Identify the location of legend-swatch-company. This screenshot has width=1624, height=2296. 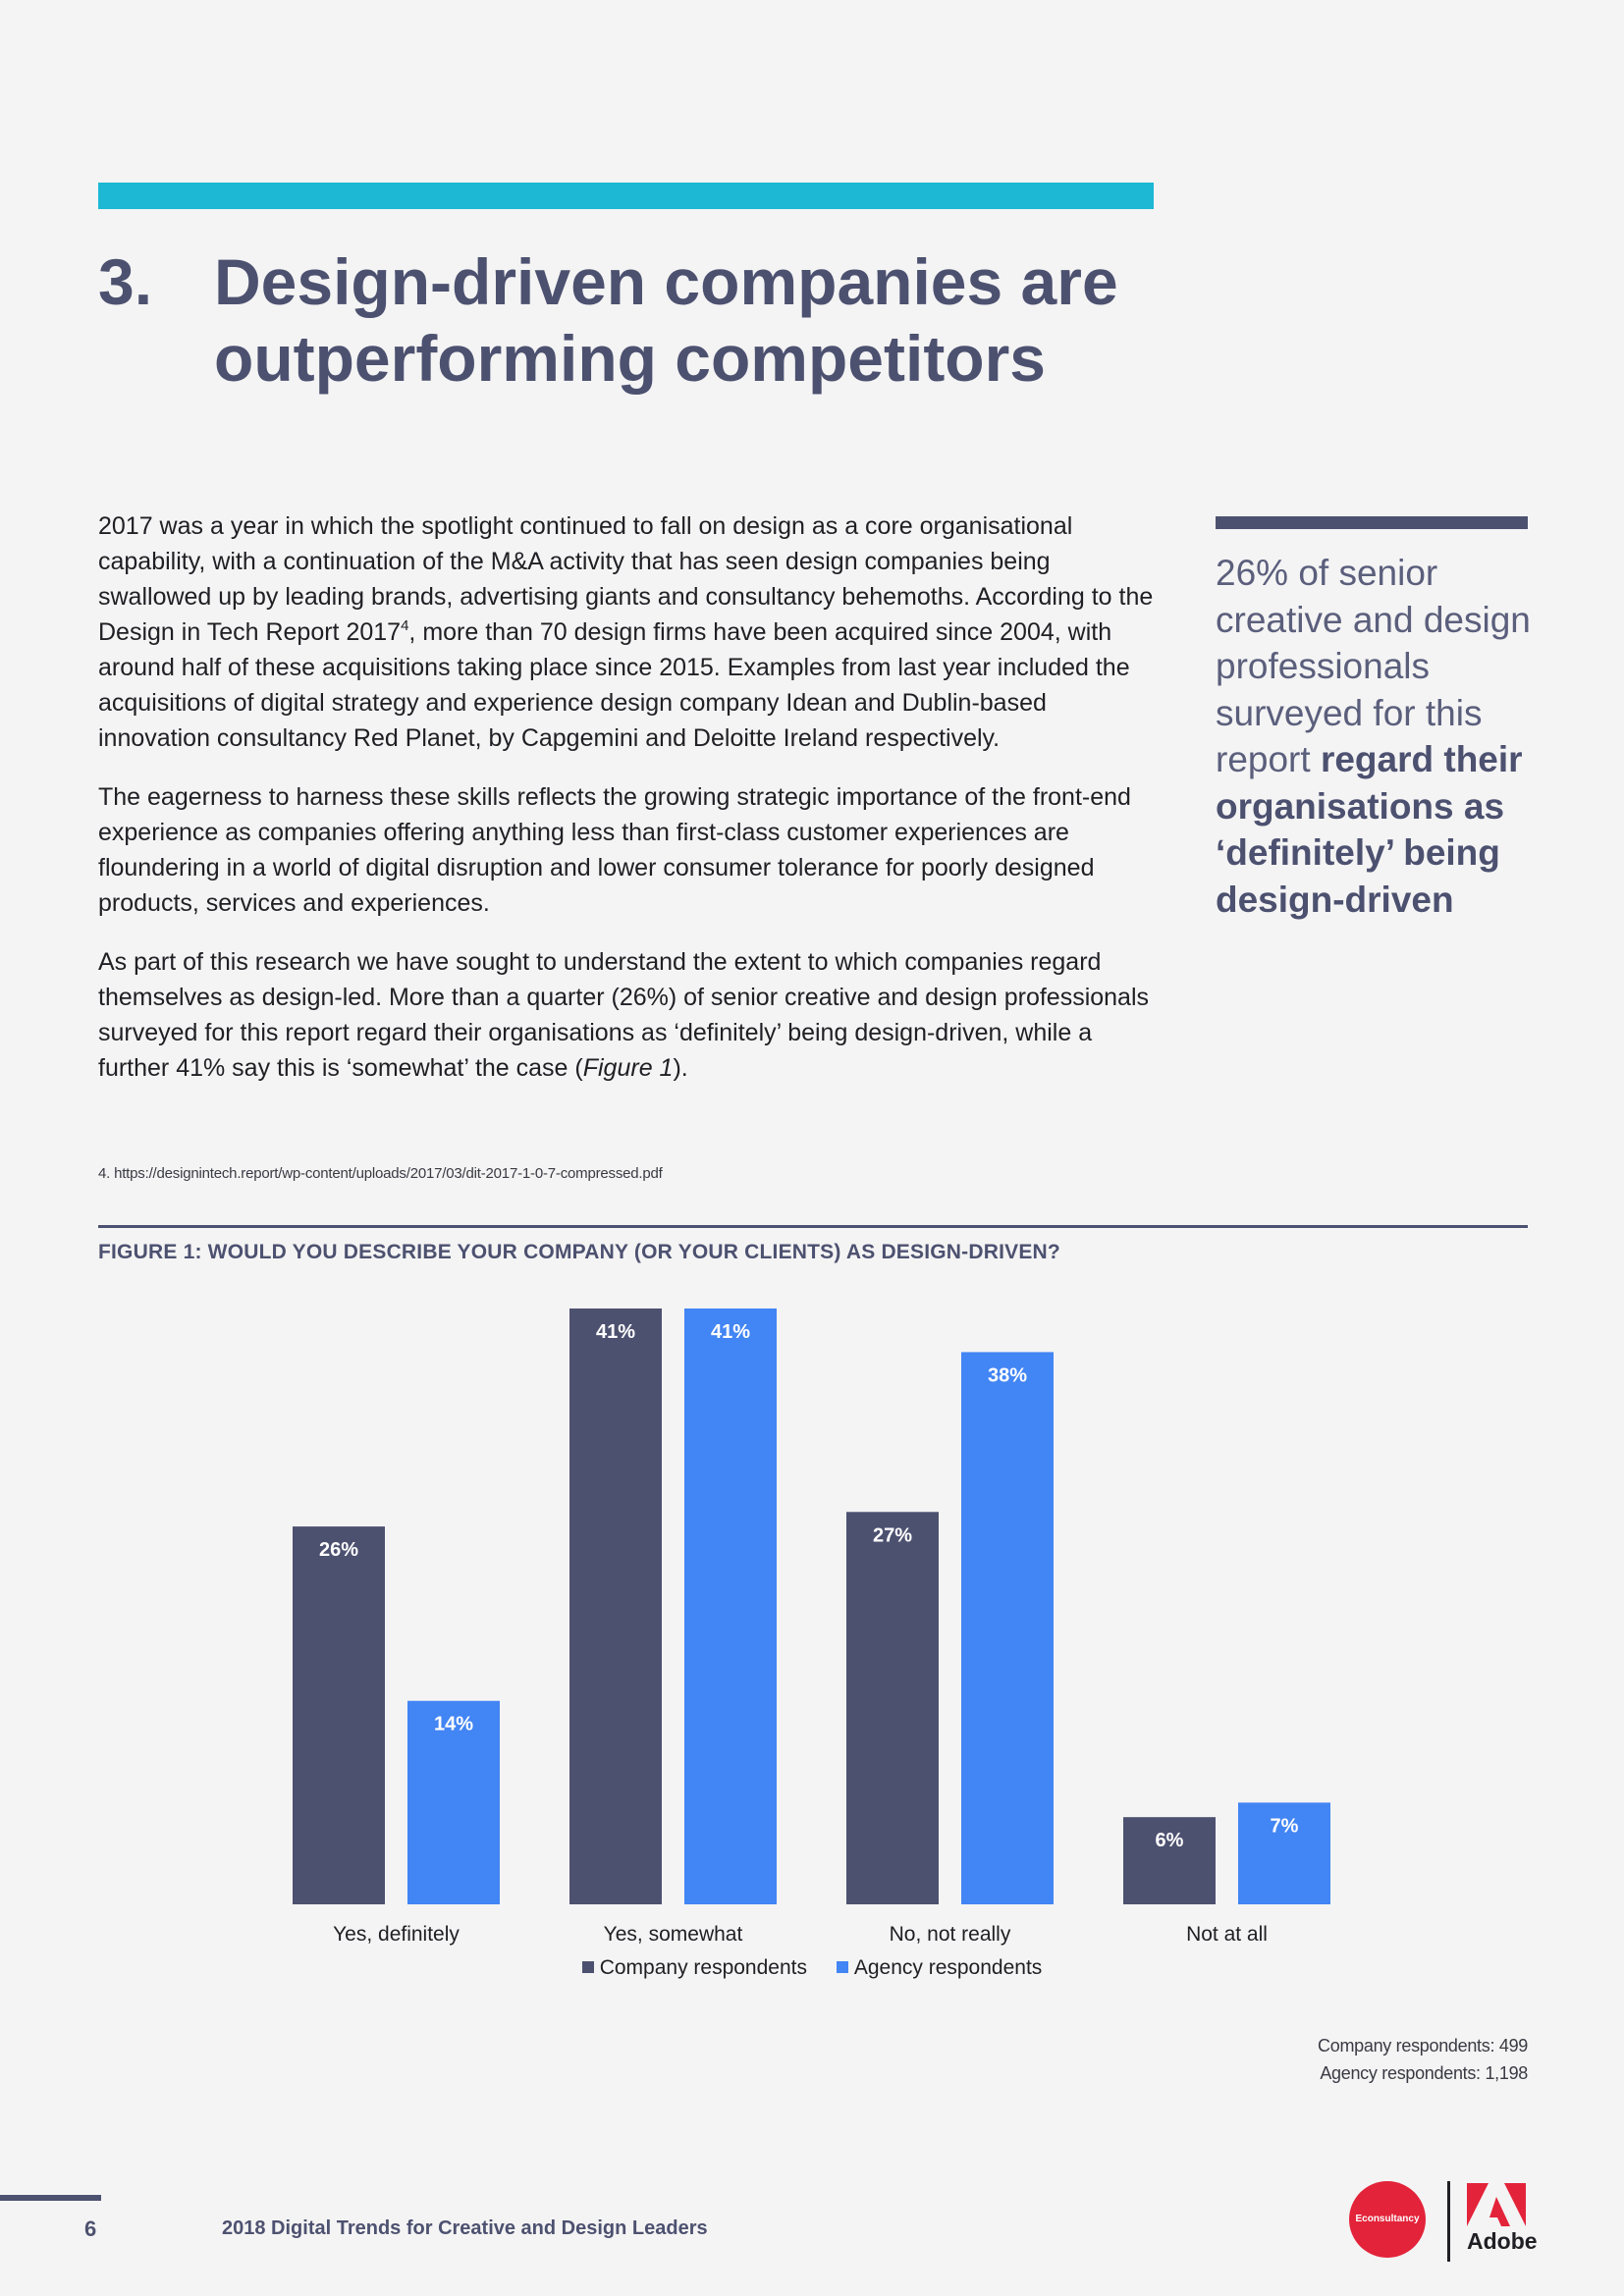
(587, 1967).